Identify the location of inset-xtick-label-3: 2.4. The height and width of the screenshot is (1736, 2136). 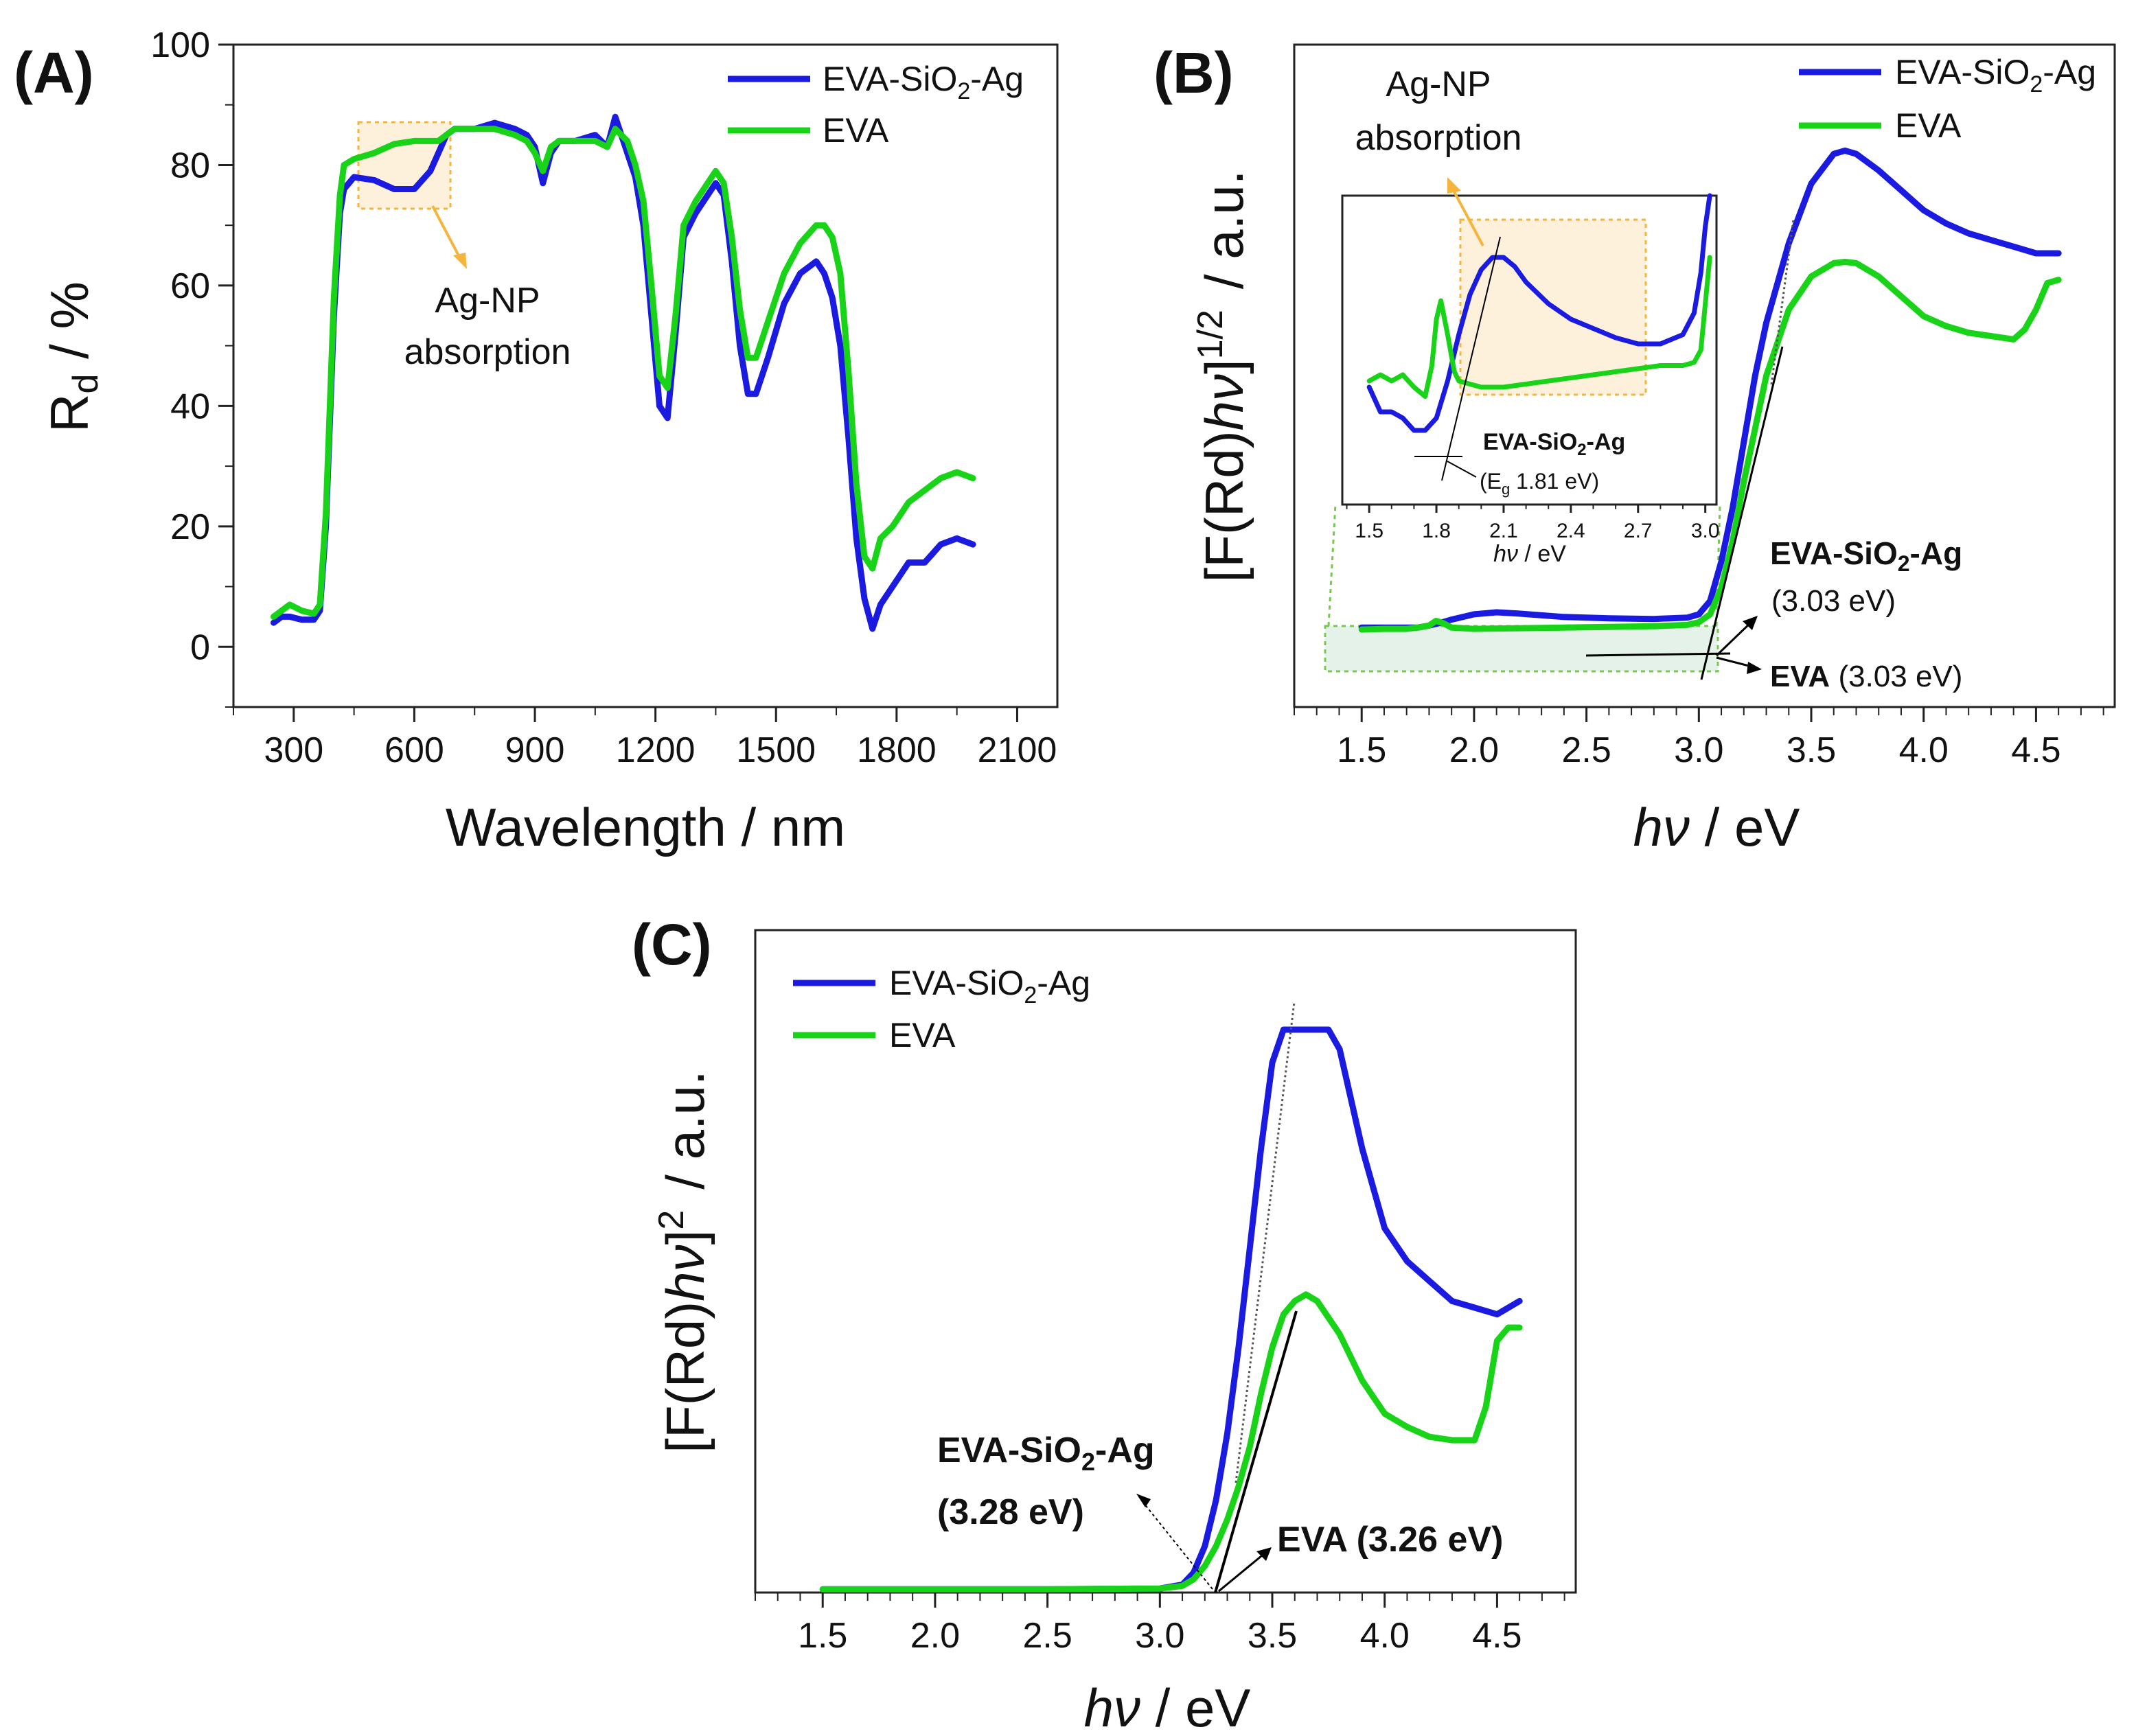
(1571, 531).